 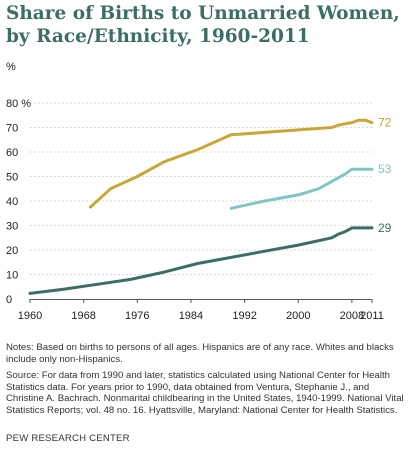 What do you see at coordinates (12, 276) in the screenshot?
I see `y-tick-label: 10` at bounding box center [12, 276].